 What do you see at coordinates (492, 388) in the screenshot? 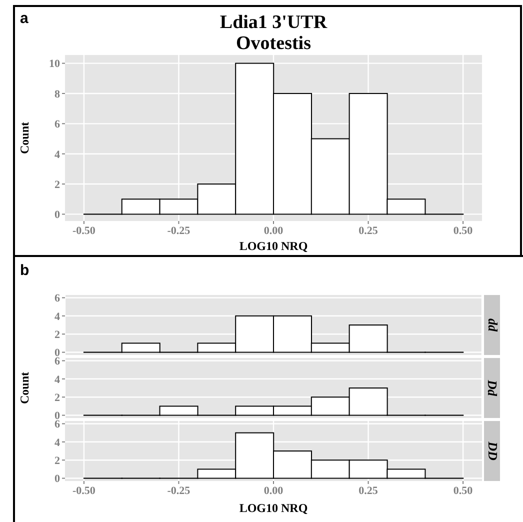
I see `text: Dd` at bounding box center [492, 388].